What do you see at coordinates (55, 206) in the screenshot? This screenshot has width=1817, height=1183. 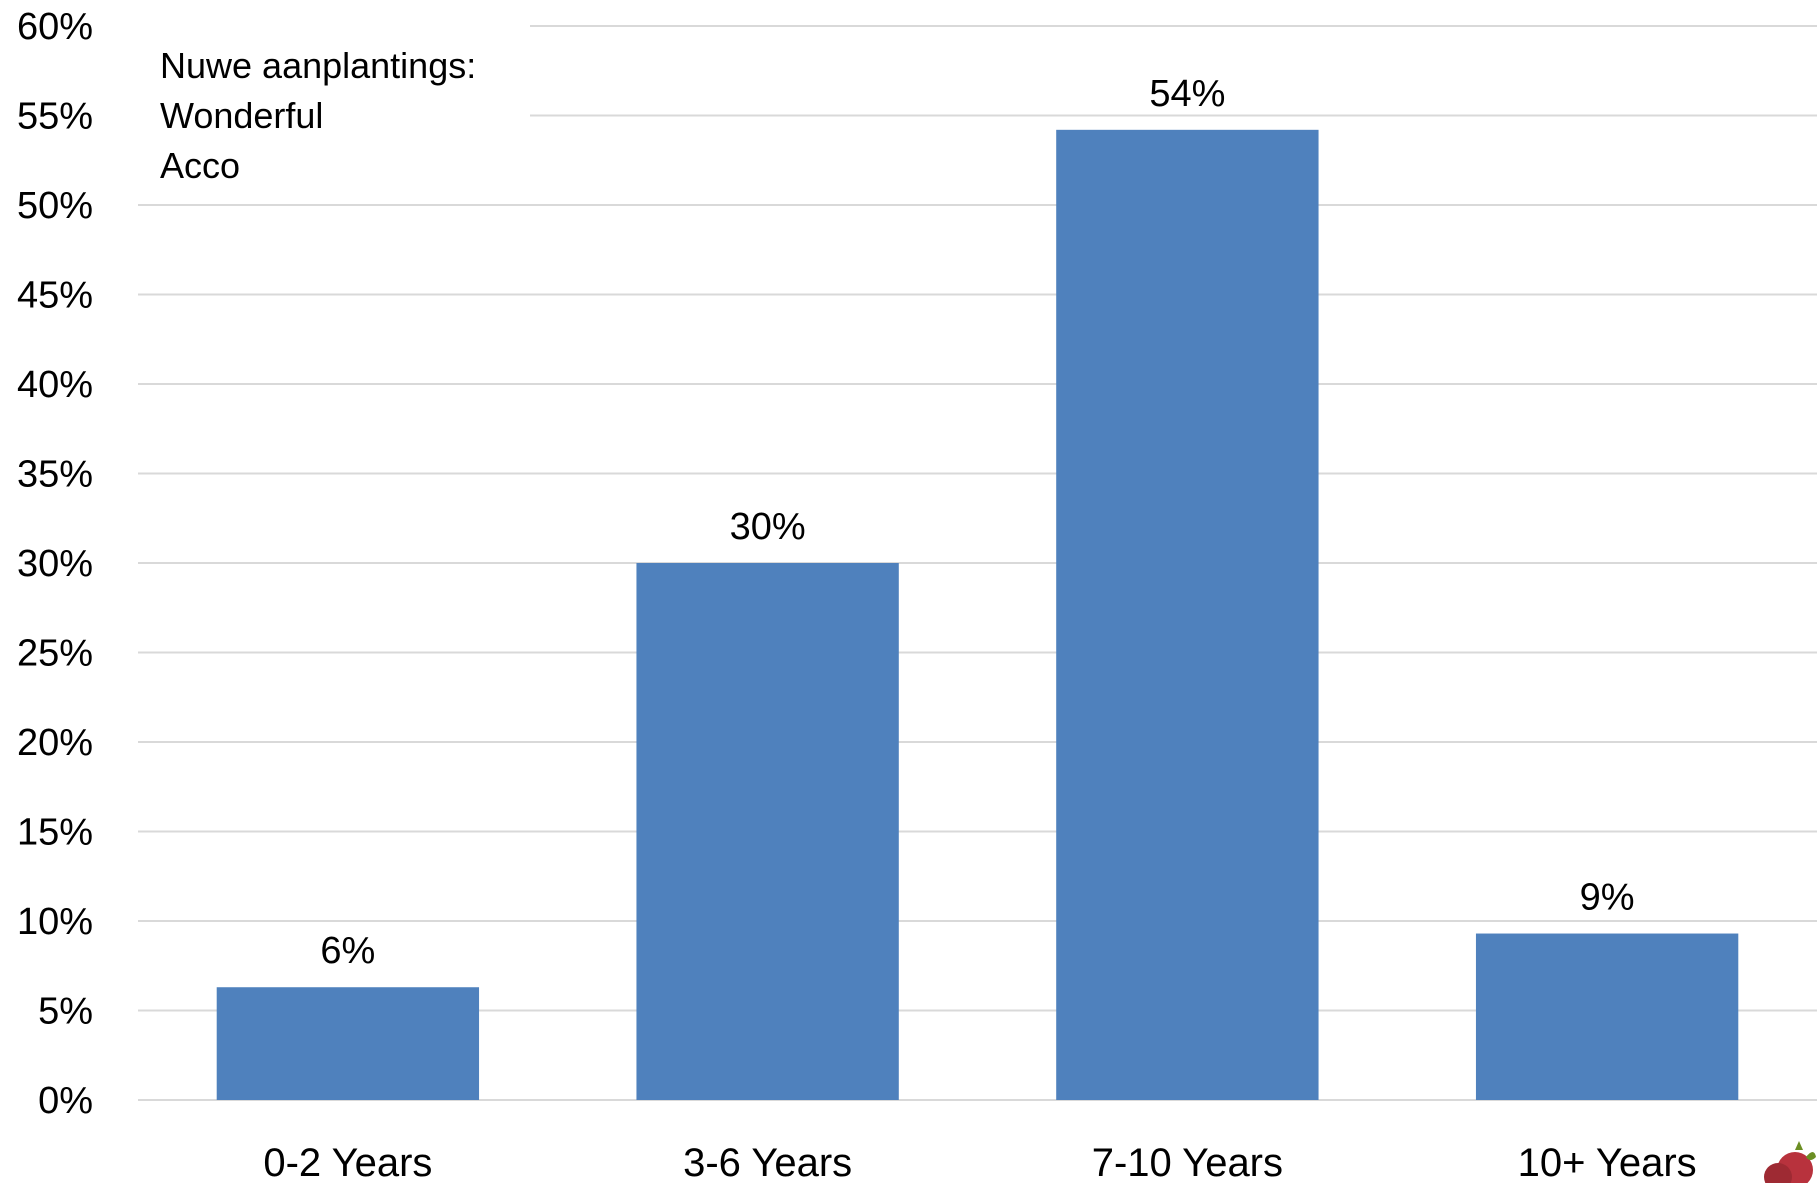 I see `y-tick-label: 50%` at bounding box center [55, 206].